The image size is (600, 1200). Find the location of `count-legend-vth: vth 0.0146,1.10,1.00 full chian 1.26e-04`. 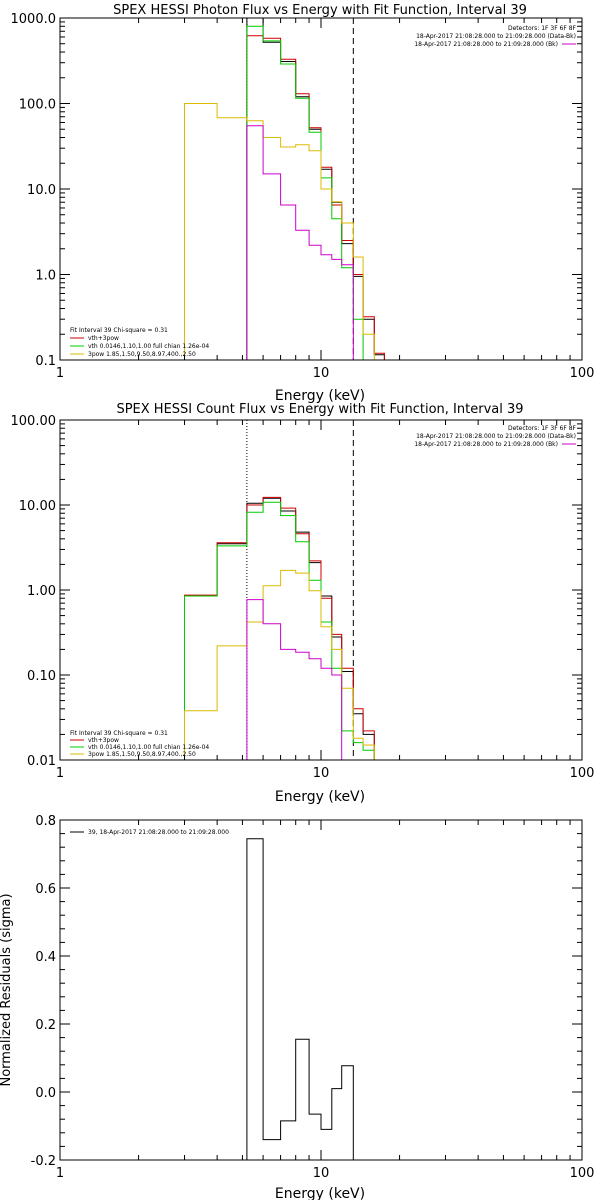

count-legend-vth: vth 0.0146,1.10,1.00 full chian 1.26e-04 is located at coordinates (148, 747).